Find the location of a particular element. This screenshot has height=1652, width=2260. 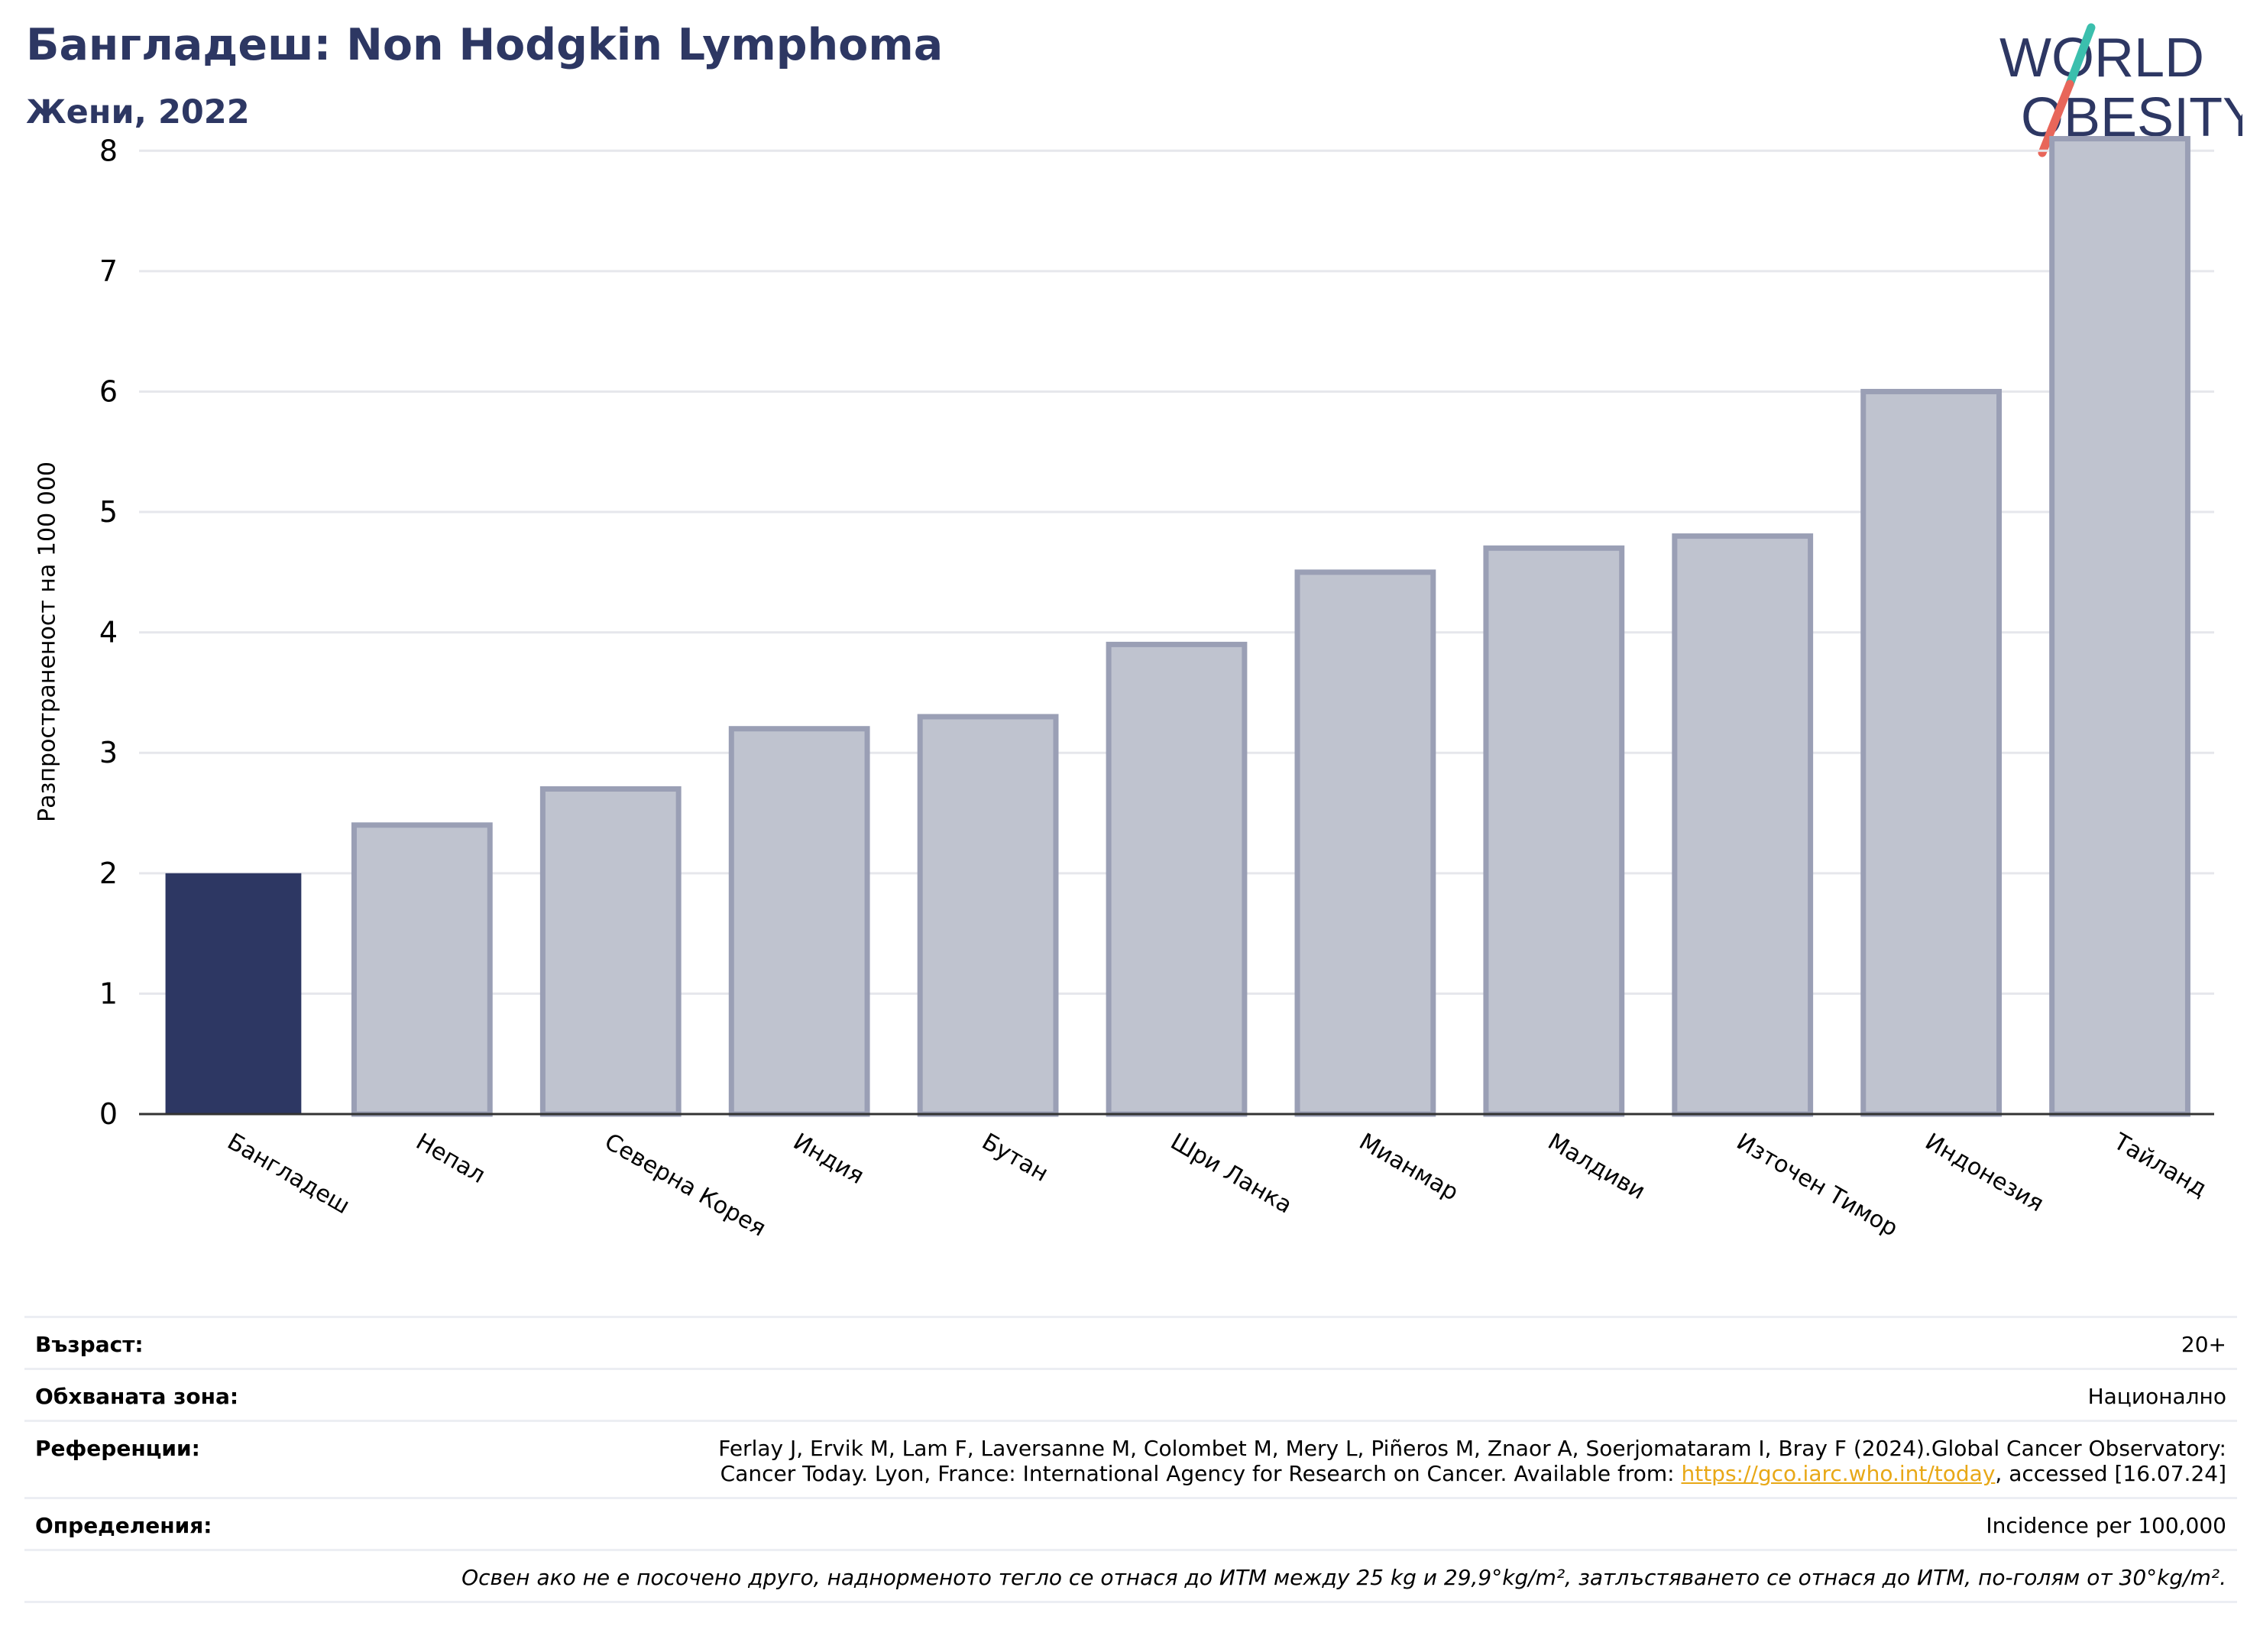

logo-word-world: WORLD is located at coordinates (2101, 58).